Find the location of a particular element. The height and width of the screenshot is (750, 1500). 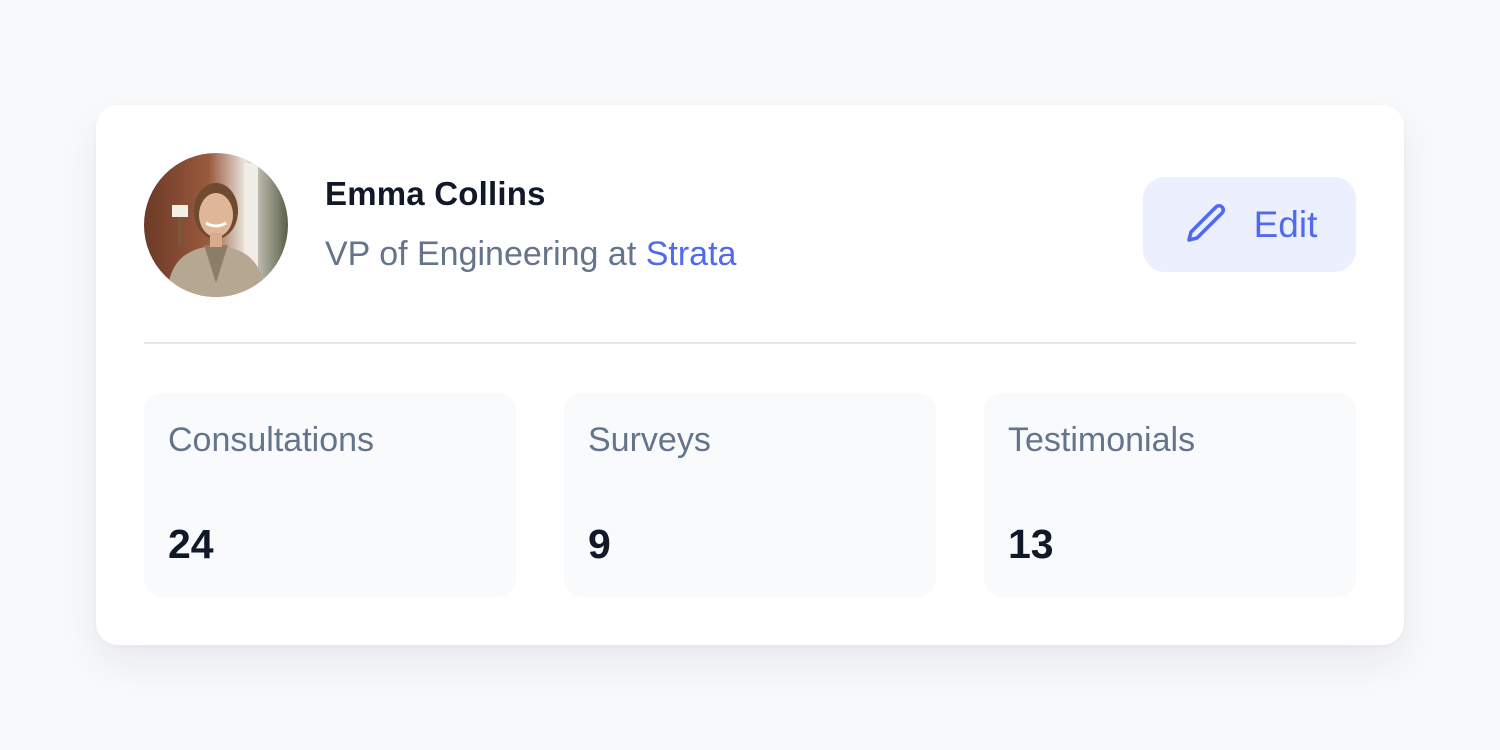

role-title: VP of Engineering at is located at coordinates (485, 254).